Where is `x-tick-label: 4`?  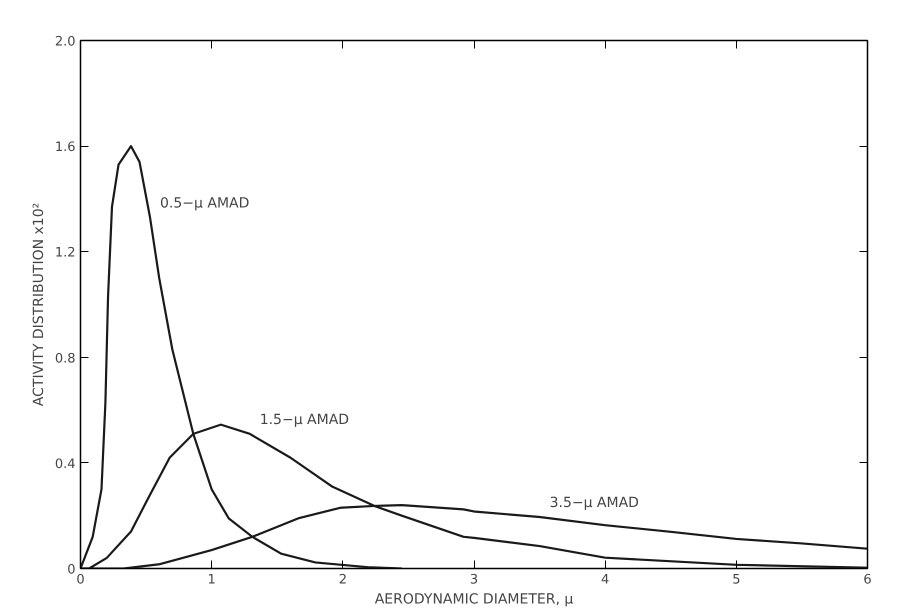 x-tick-label: 4 is located at coordinates (605, 580).